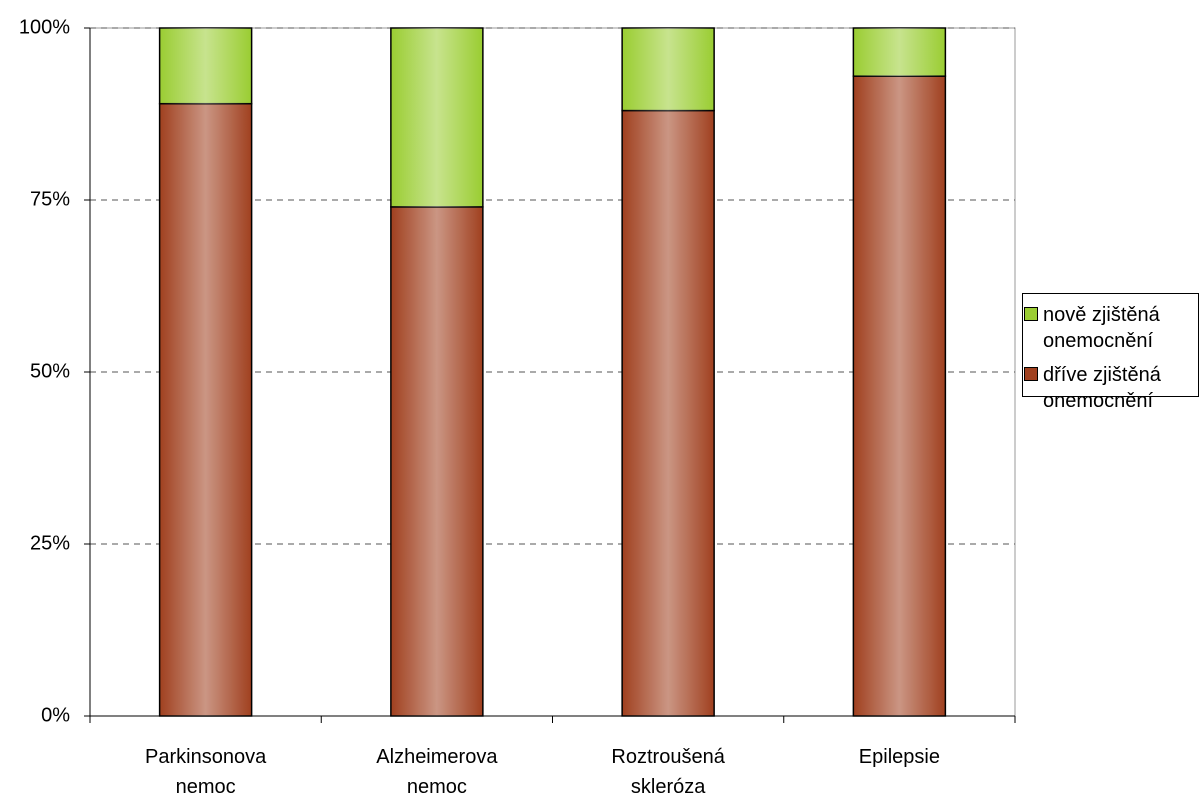  I want to click on legend-label: dříve zjištěná onemocnění, so click(1102, 388).